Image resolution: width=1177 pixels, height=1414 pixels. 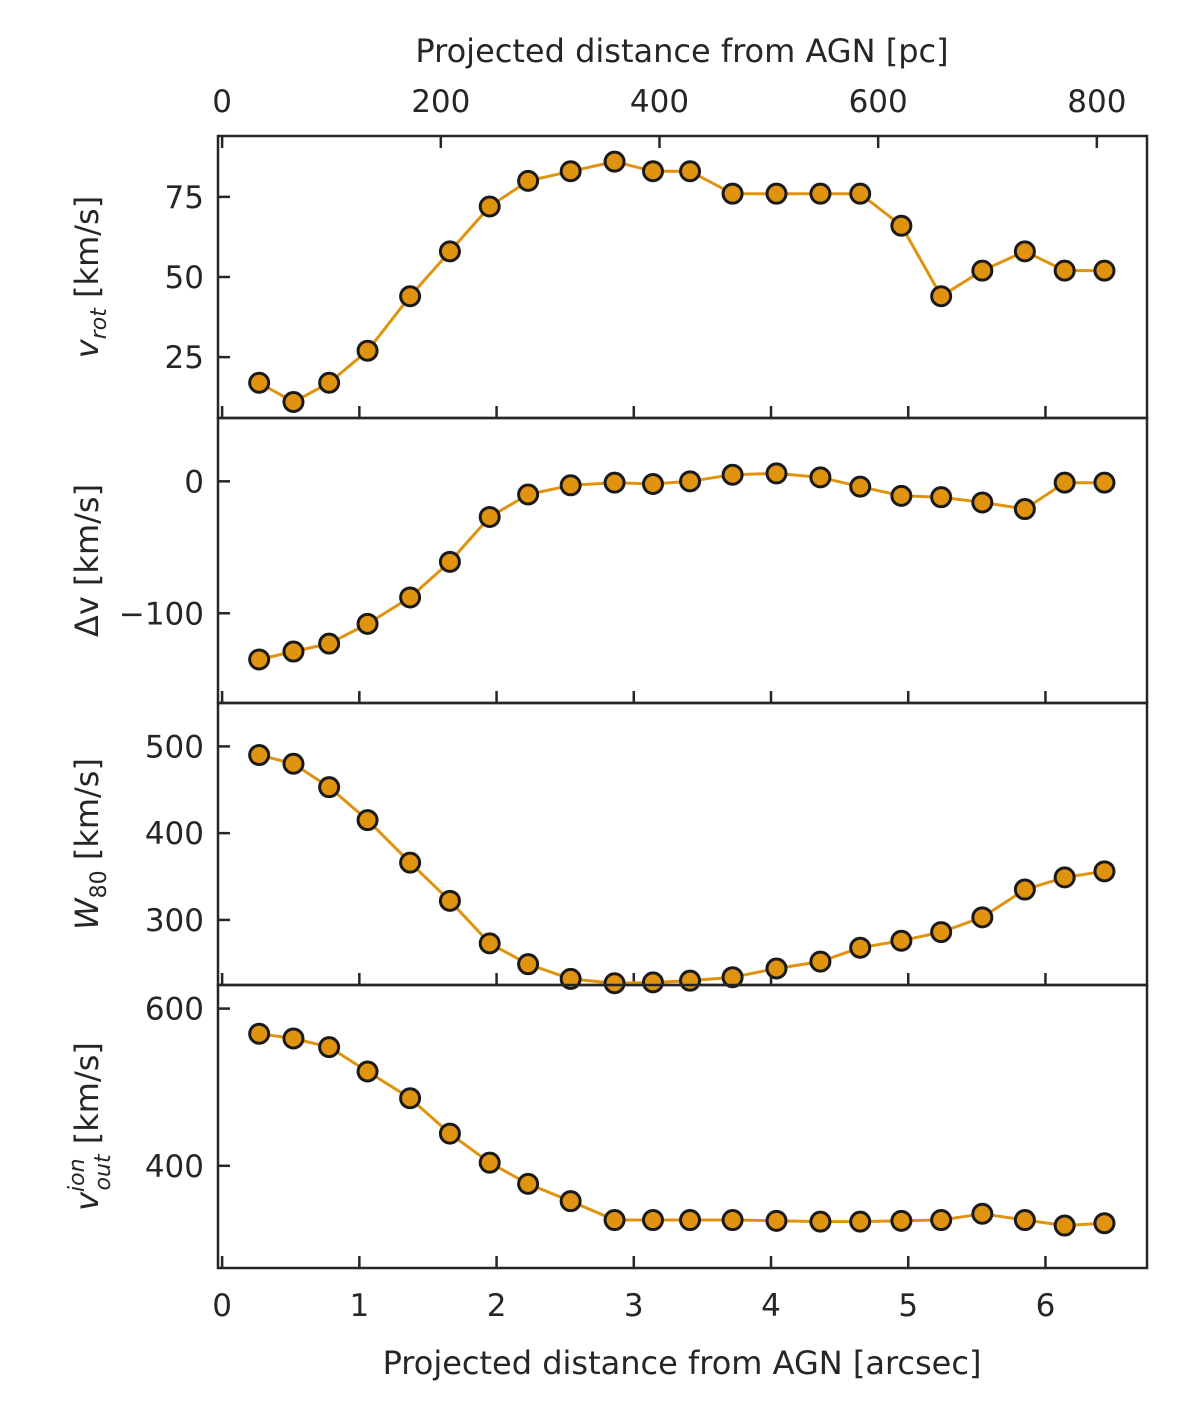 I want to click on top-axis-tick-label: 200, so click(x=440, y=102).